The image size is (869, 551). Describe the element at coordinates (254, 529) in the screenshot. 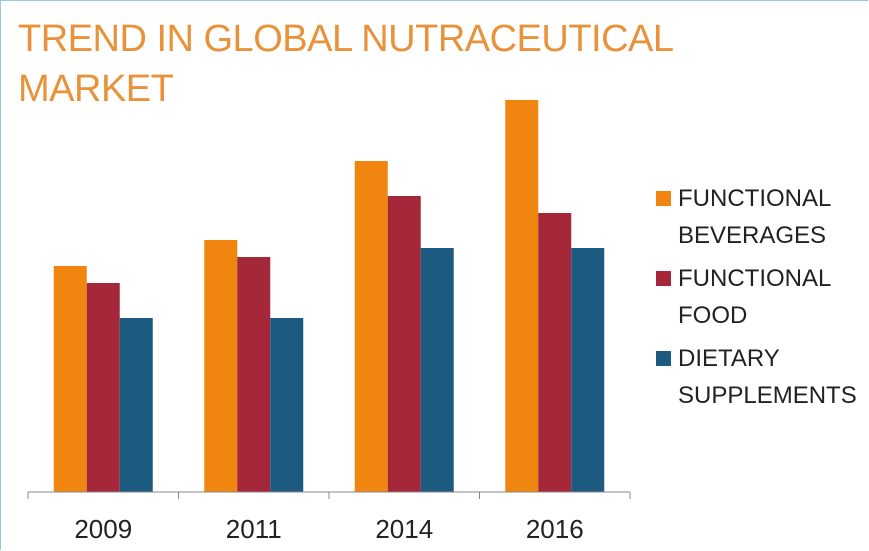

I see `x-tick-label: 2011` at that location.